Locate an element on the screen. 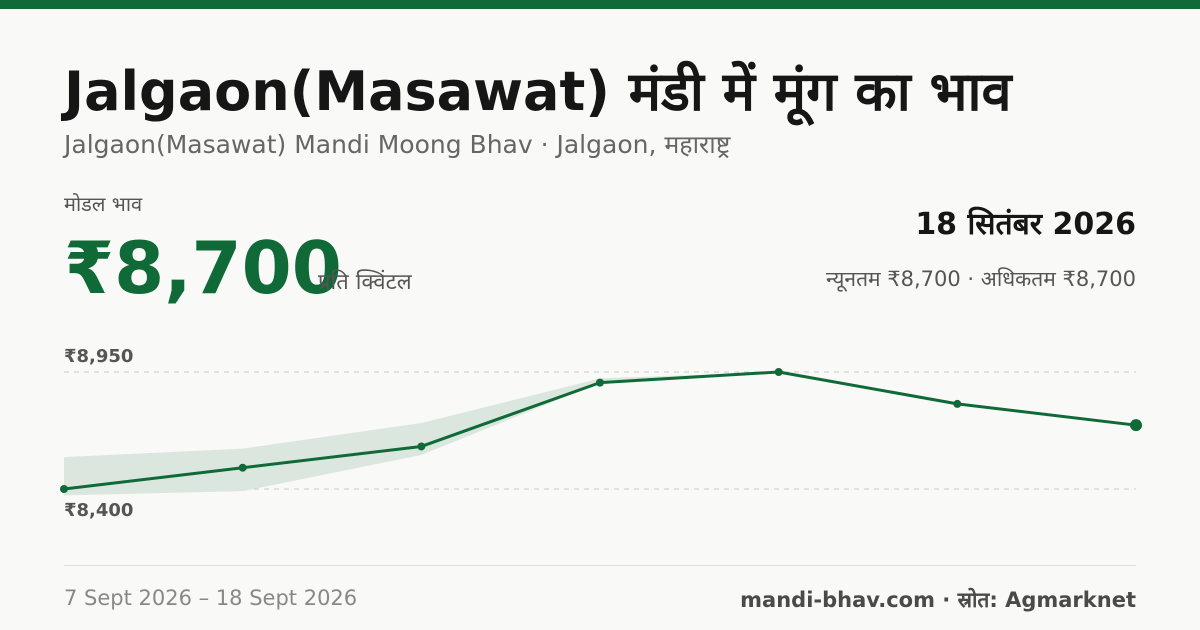 This screenshot has height=630, width=1200. footer-divider is located at coordinates (600, 565).